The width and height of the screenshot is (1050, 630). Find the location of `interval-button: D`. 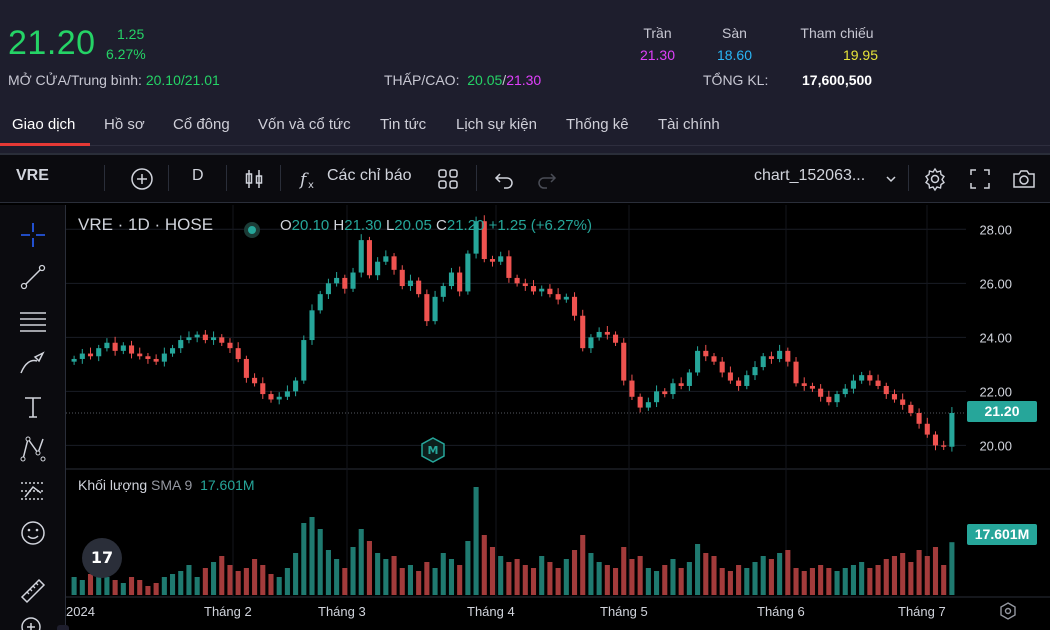

interval-button: D is located at coordinates (198, 175).